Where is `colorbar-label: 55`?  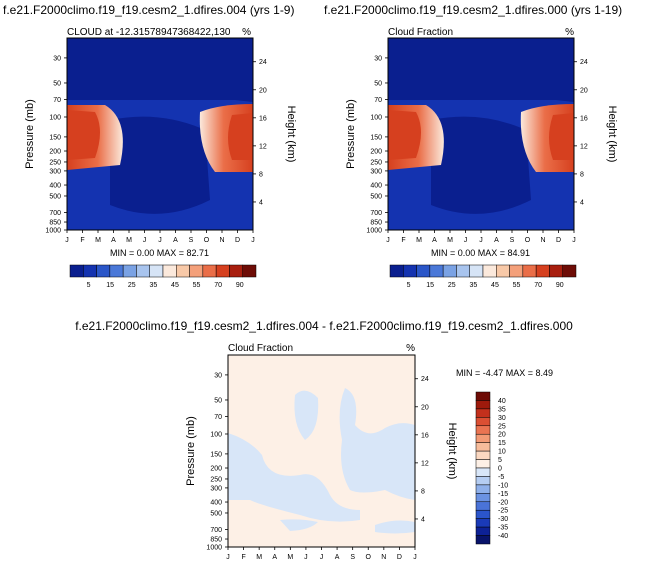 colorbar-label: 55 is located at coordinates (197, 285).